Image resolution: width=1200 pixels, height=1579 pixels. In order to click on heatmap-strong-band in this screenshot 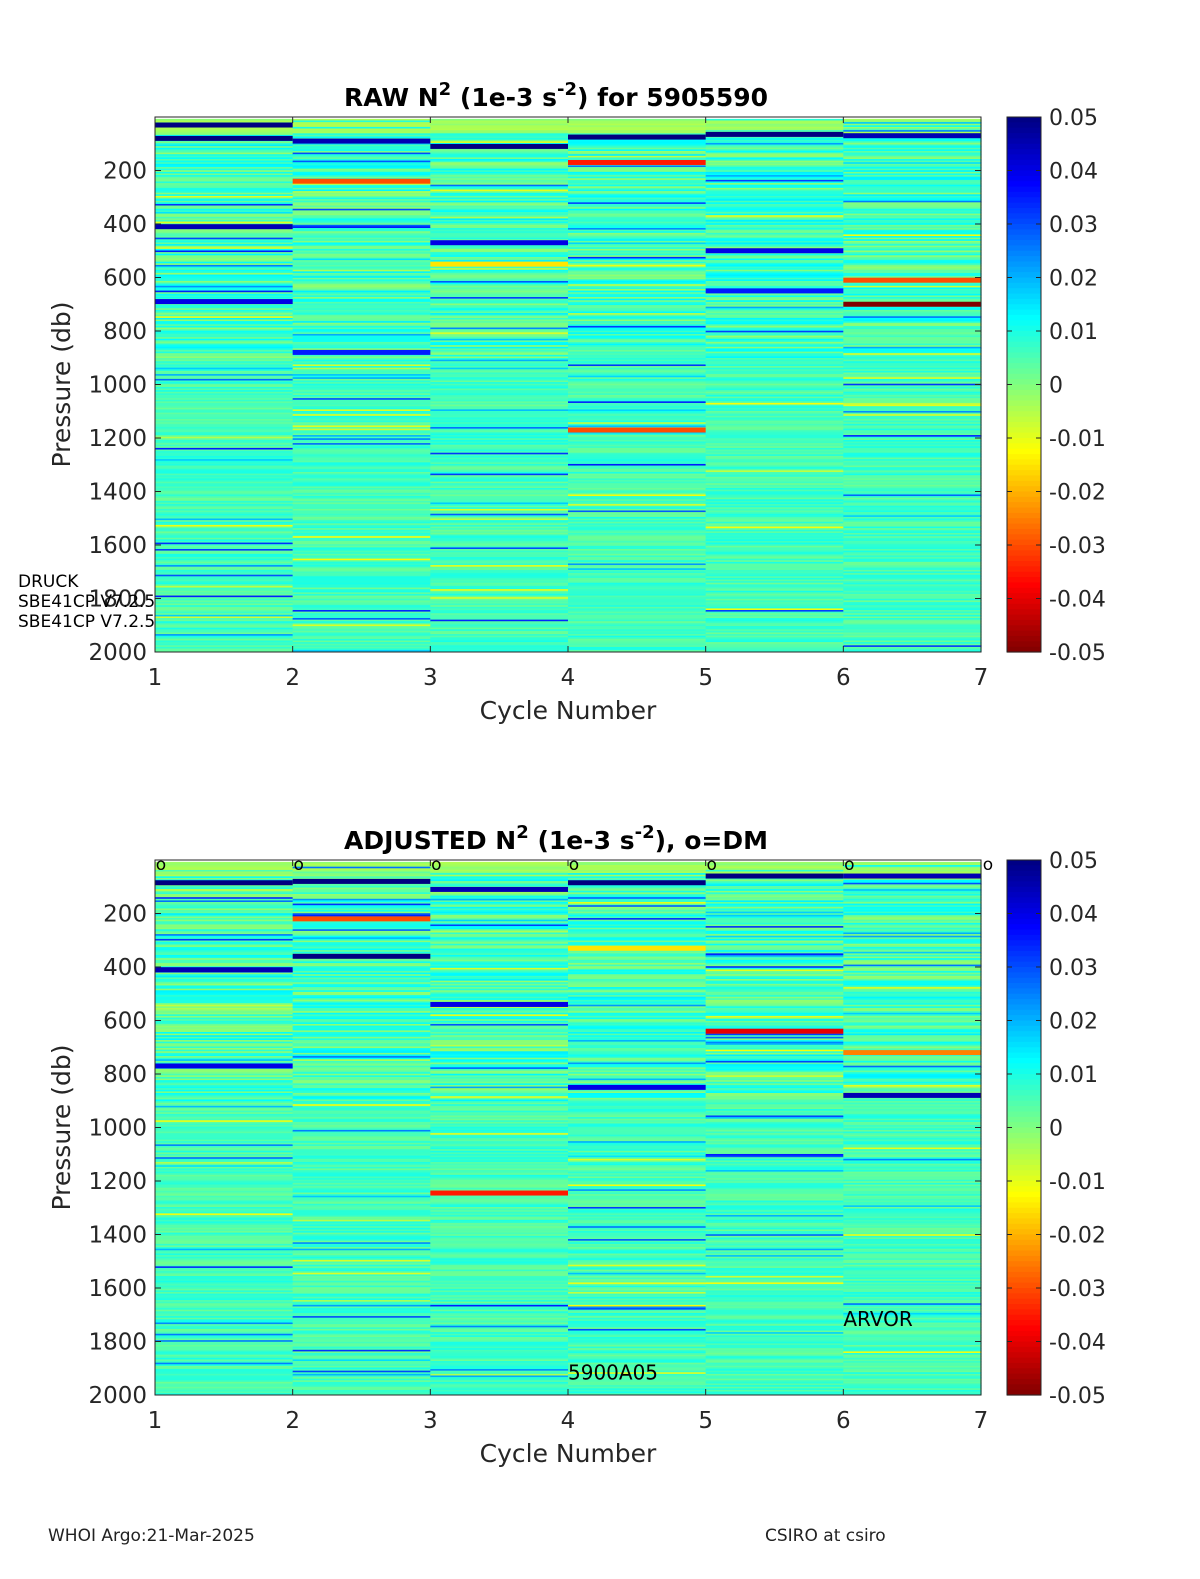, I will do `click(361, 181)`.